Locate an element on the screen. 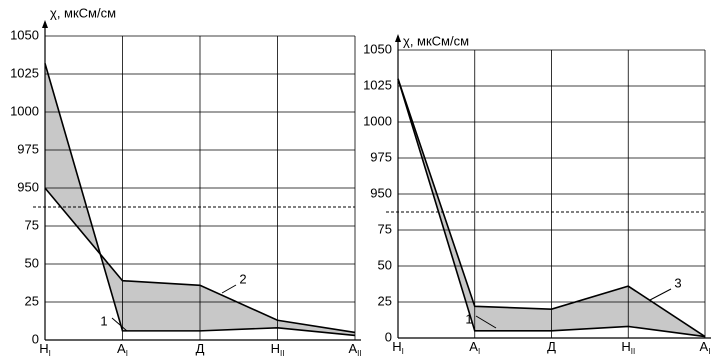 The width and height of the screenshot is (713, 358). x-tick-label: АII is located at coordinates (354, 349).